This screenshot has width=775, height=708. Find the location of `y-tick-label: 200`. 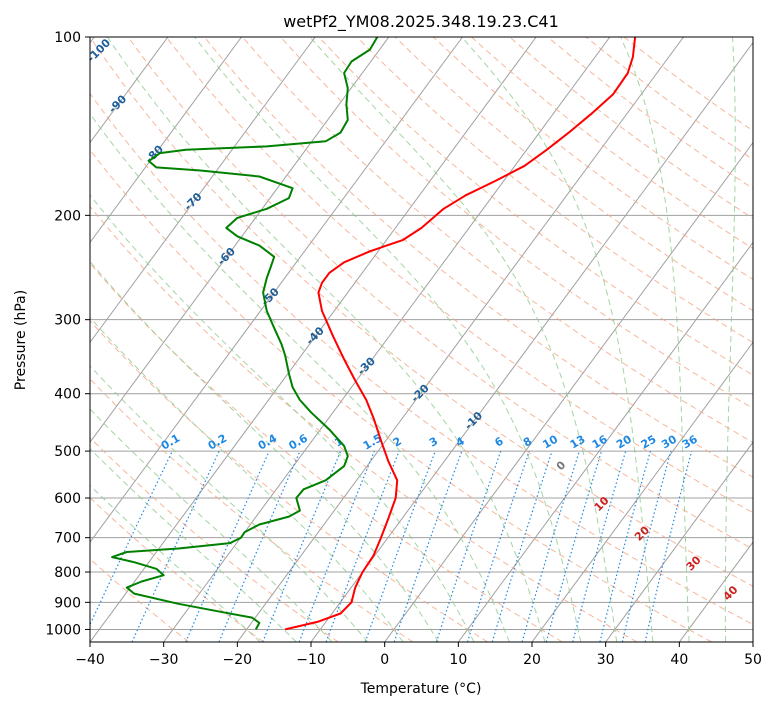

y-tick-label: 200 is located at coordinates (67, 216).